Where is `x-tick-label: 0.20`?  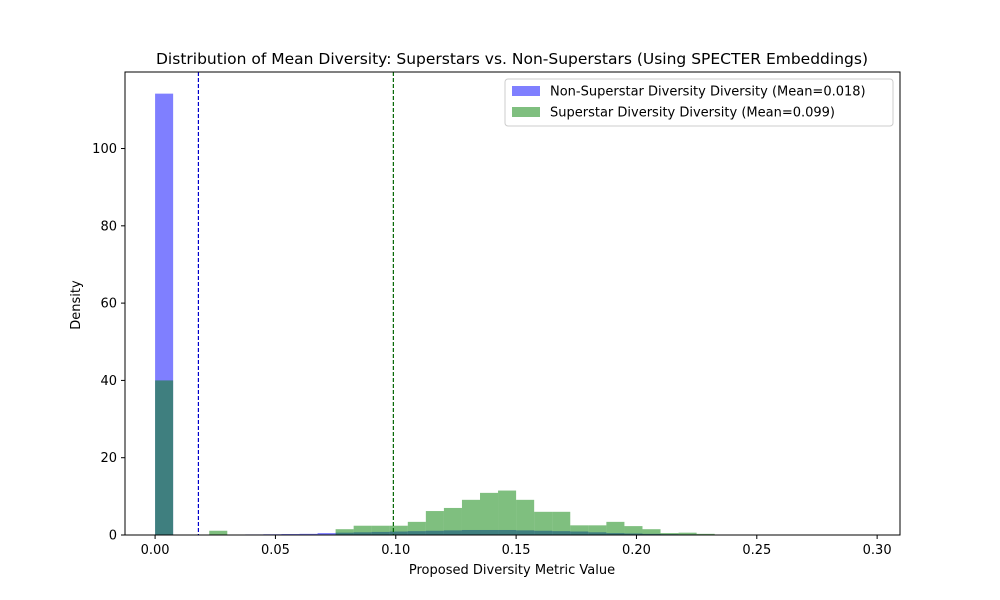 x-tick-label: 0.20 is located at coordinates (636, 550).